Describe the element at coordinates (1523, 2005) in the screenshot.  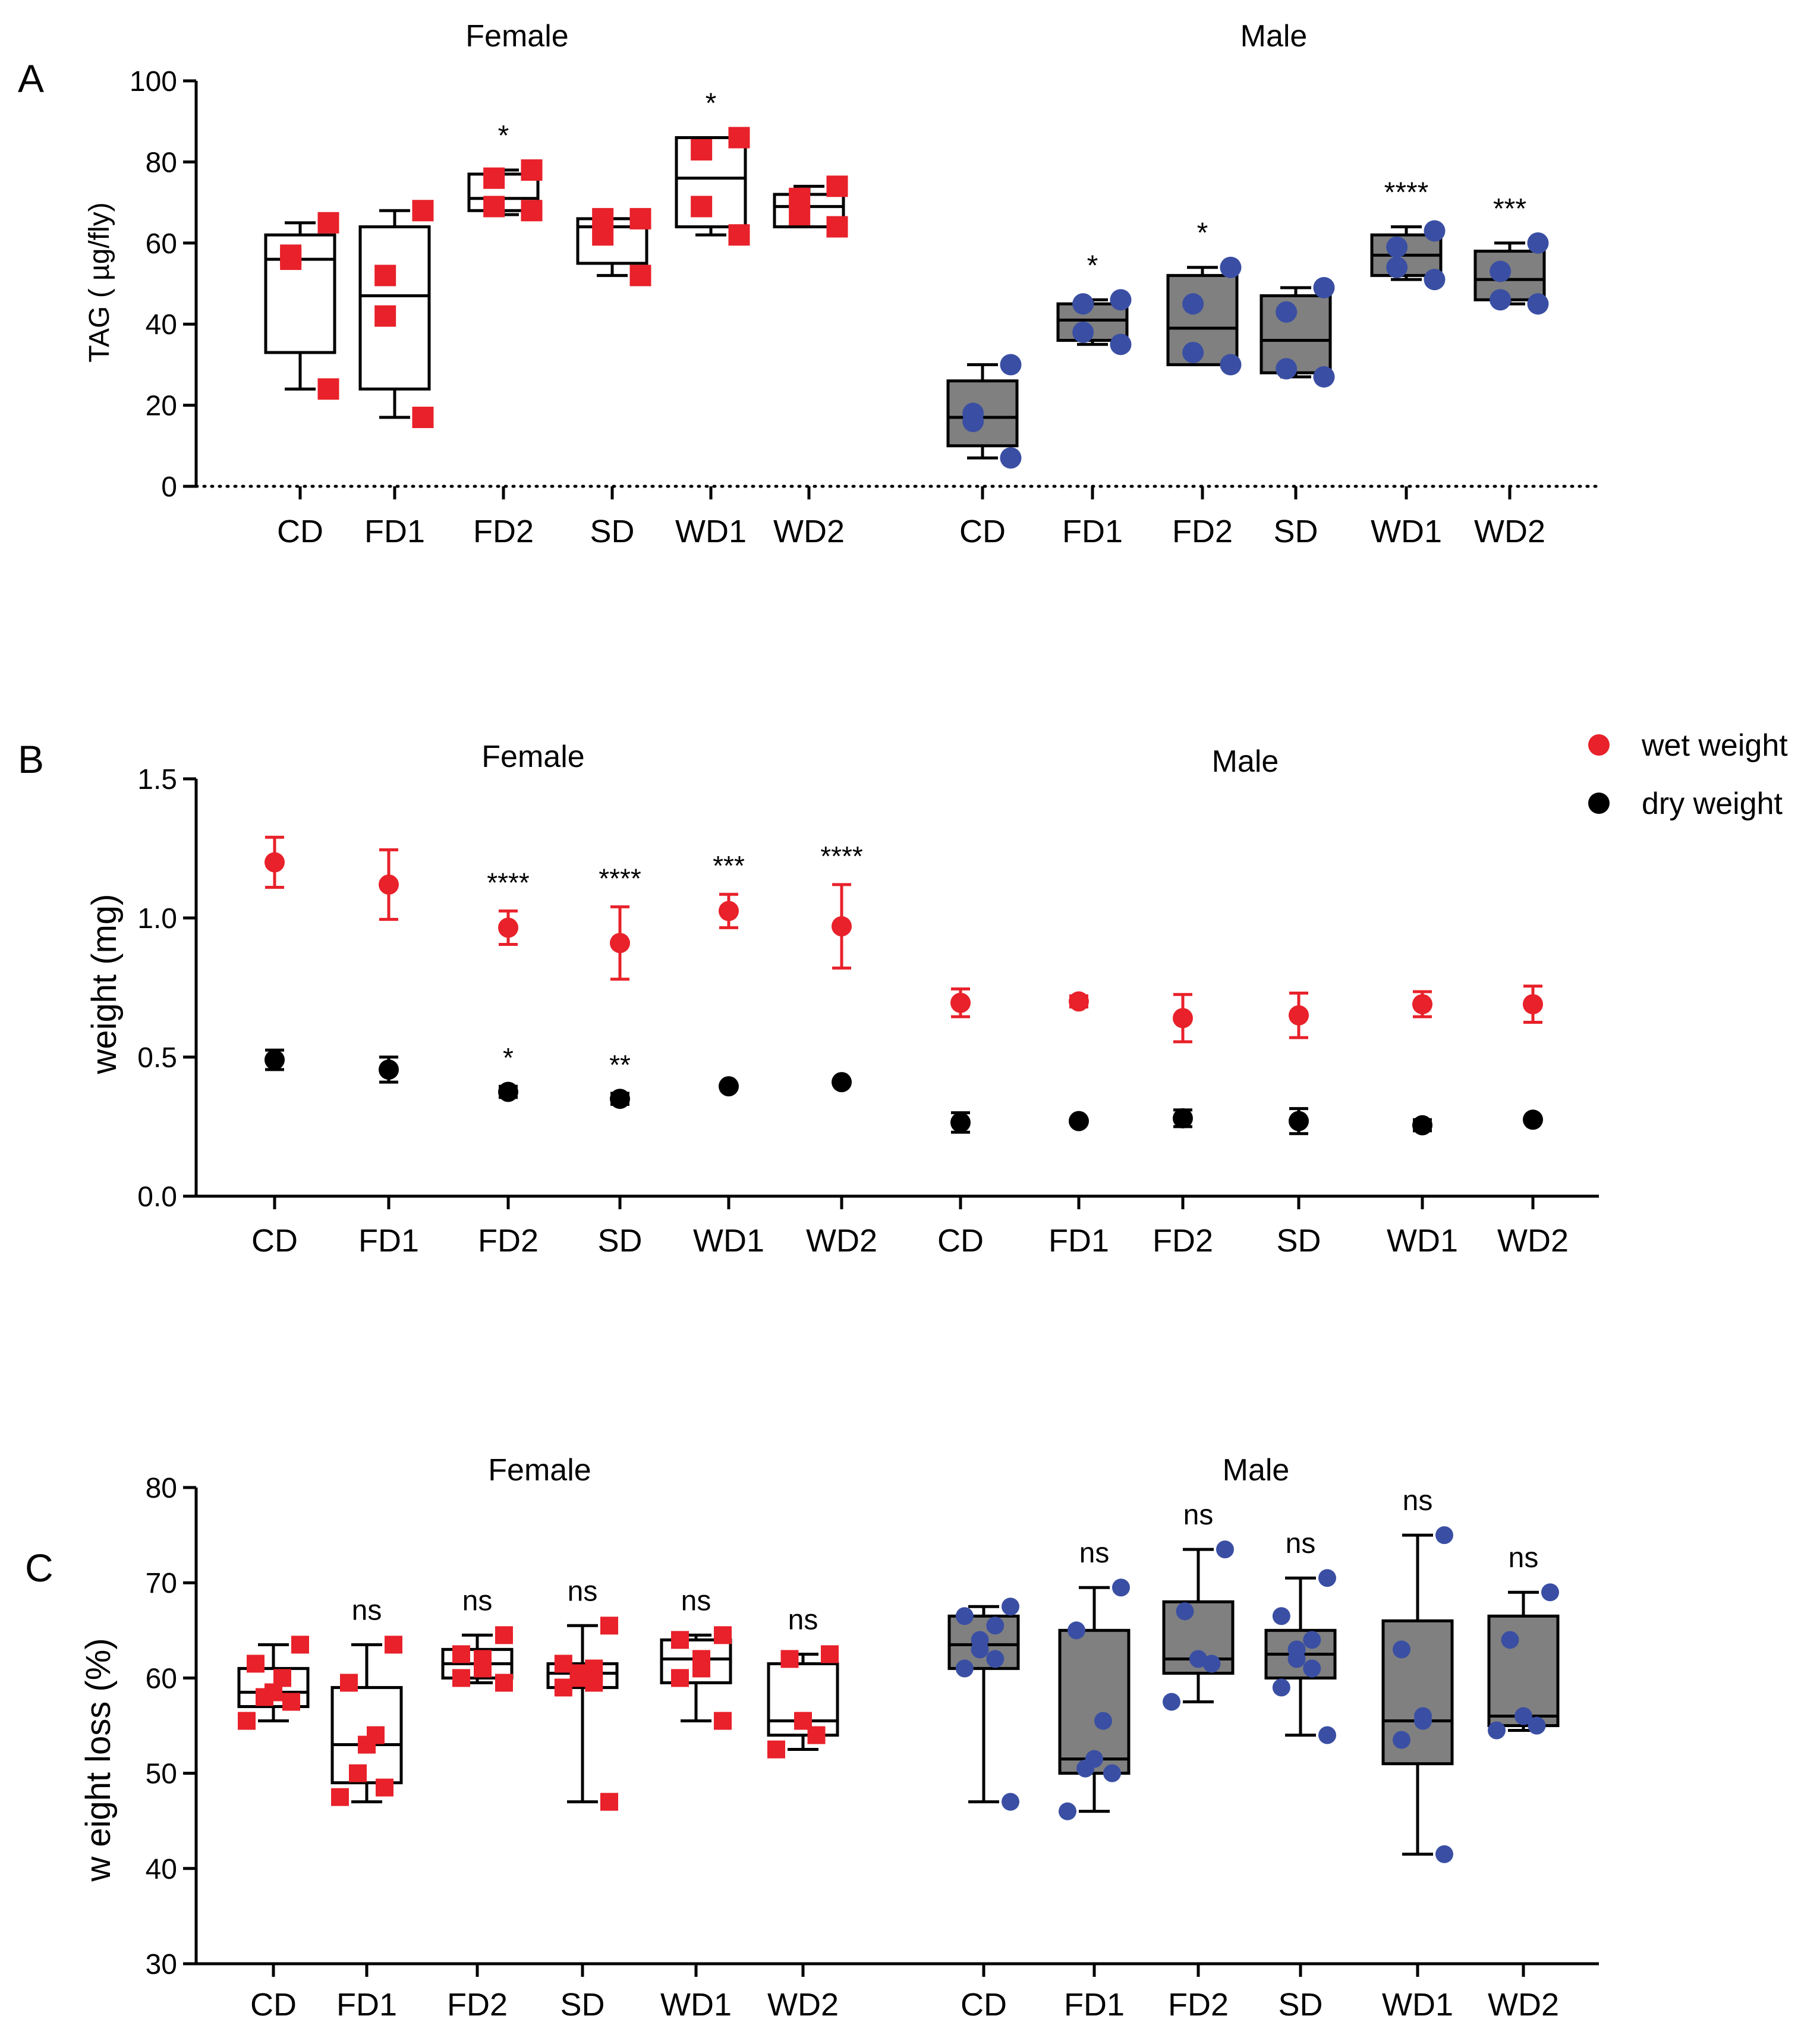
I see `x-category-label: WD2` at that location.